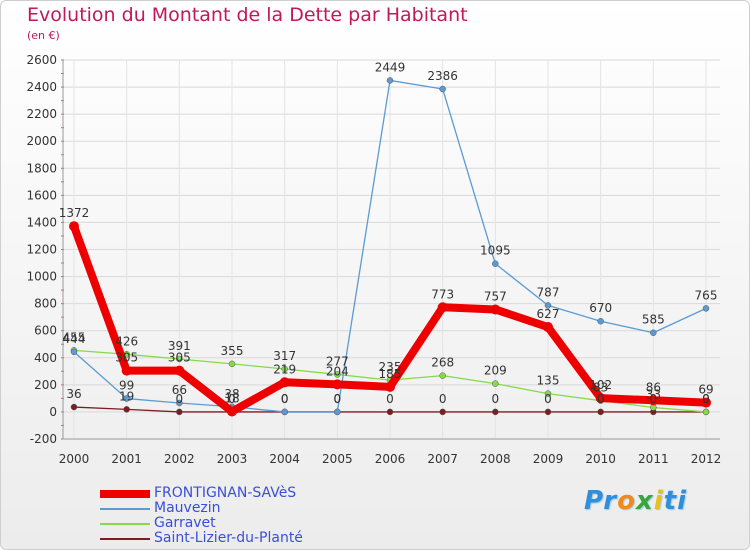 The image size is (750, 550). I want to click on data-label: 455, so click(74, 337).